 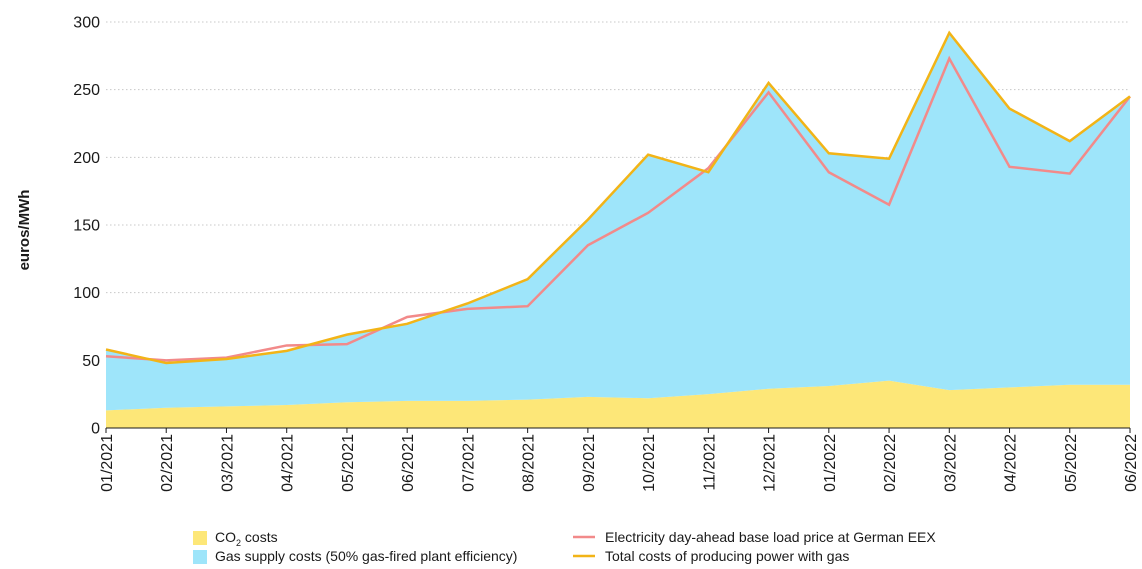 I want to click on legend-label: Total costs of producing power with gas, so click(x=727, y=556).